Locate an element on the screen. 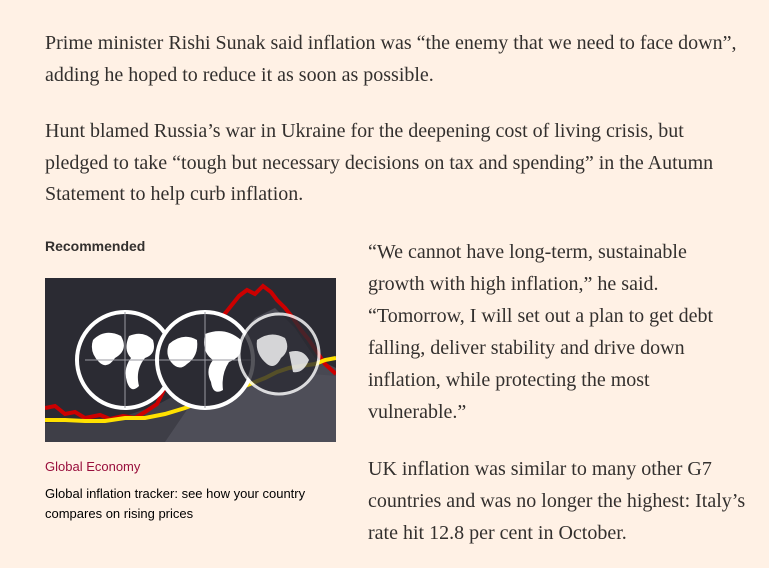  recommended-thumbnail is located at coordinates (191, 360).